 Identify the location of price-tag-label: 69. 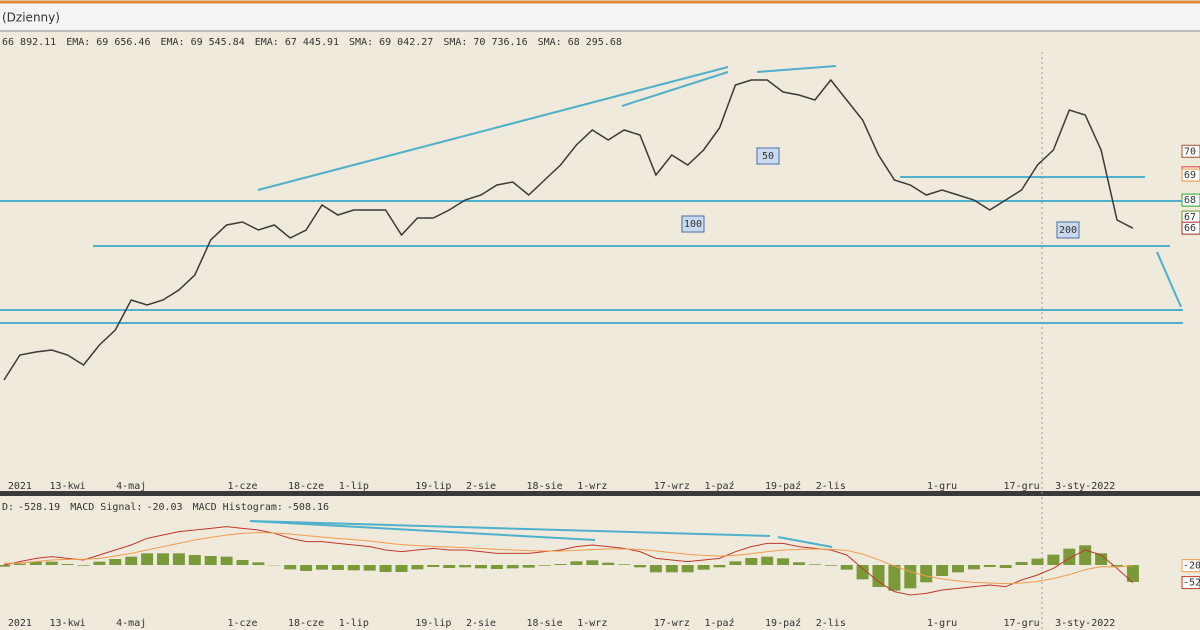
(1190, 175).